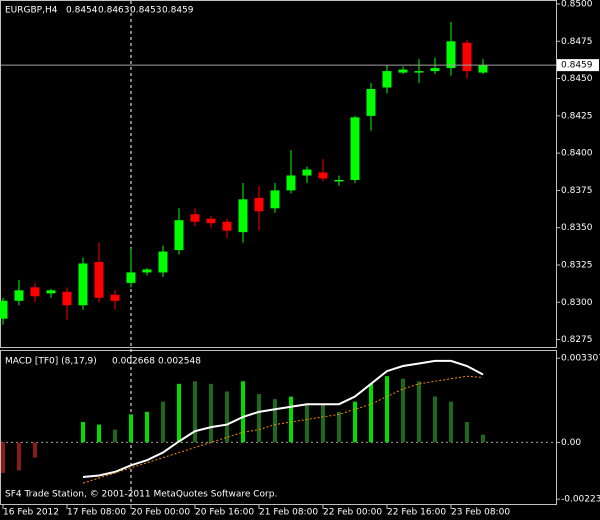 This screenshot has width=600, height=520. What do you see at coordinates (133, 362) in the screenshot?
I see `macd-value: 0.002668` at bounding box center [133, 362].